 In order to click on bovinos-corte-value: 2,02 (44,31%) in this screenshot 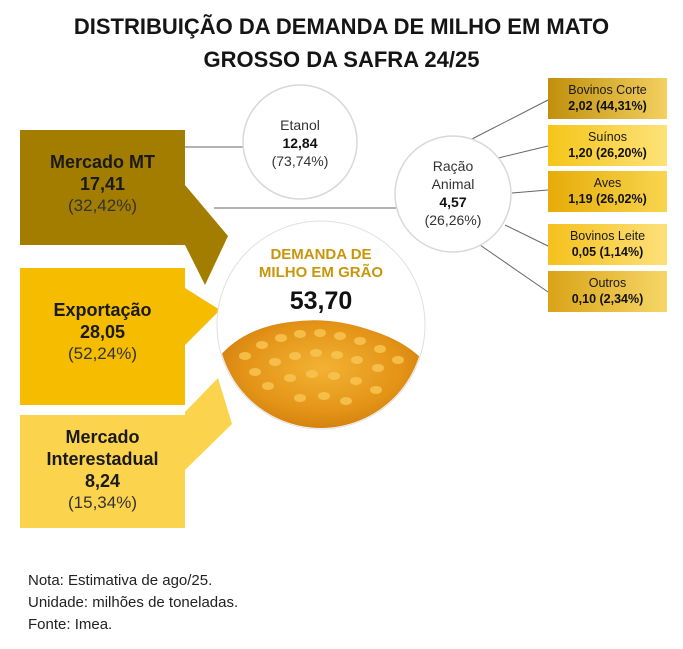, I will do `click(607, 106)`.